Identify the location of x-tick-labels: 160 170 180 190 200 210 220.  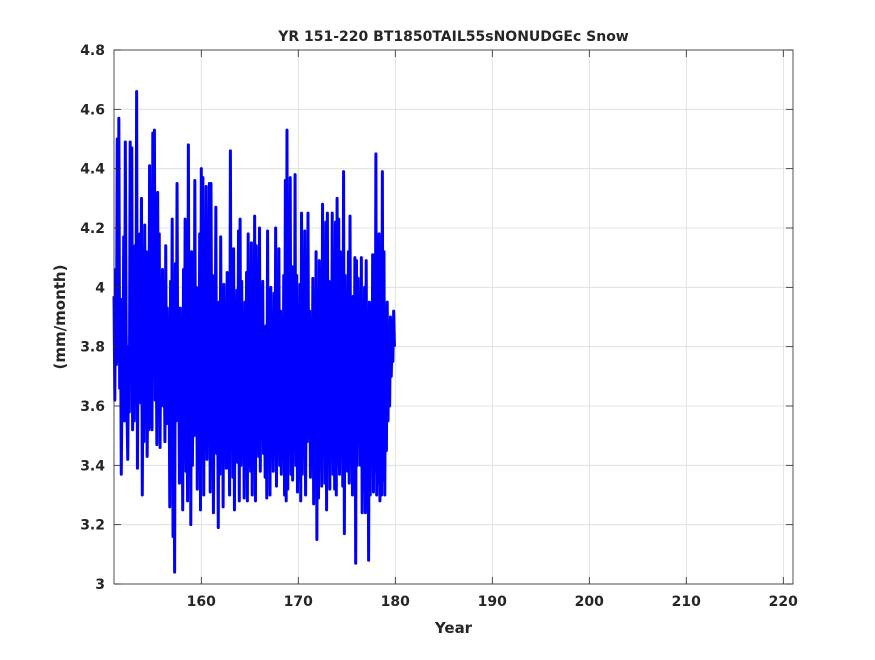
(492, 602).